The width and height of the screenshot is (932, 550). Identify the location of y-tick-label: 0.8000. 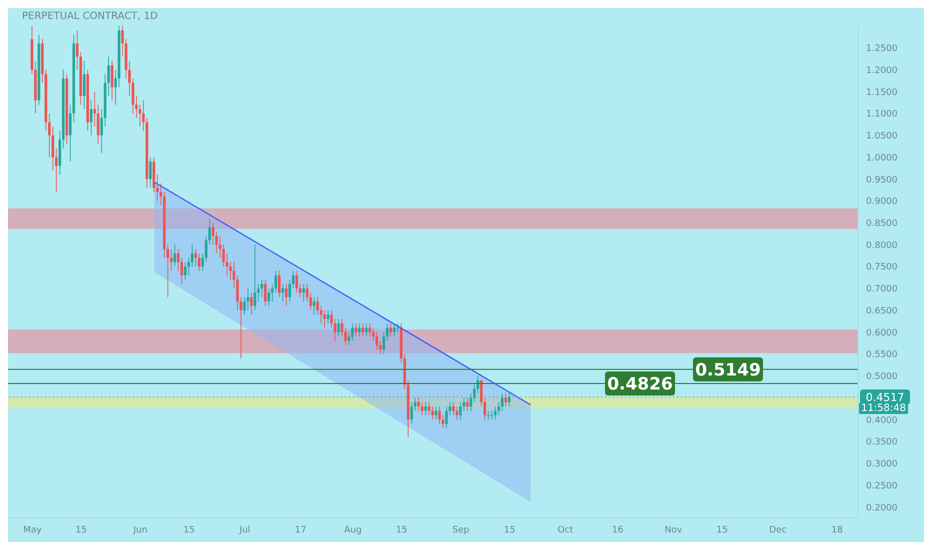
(882, 245).